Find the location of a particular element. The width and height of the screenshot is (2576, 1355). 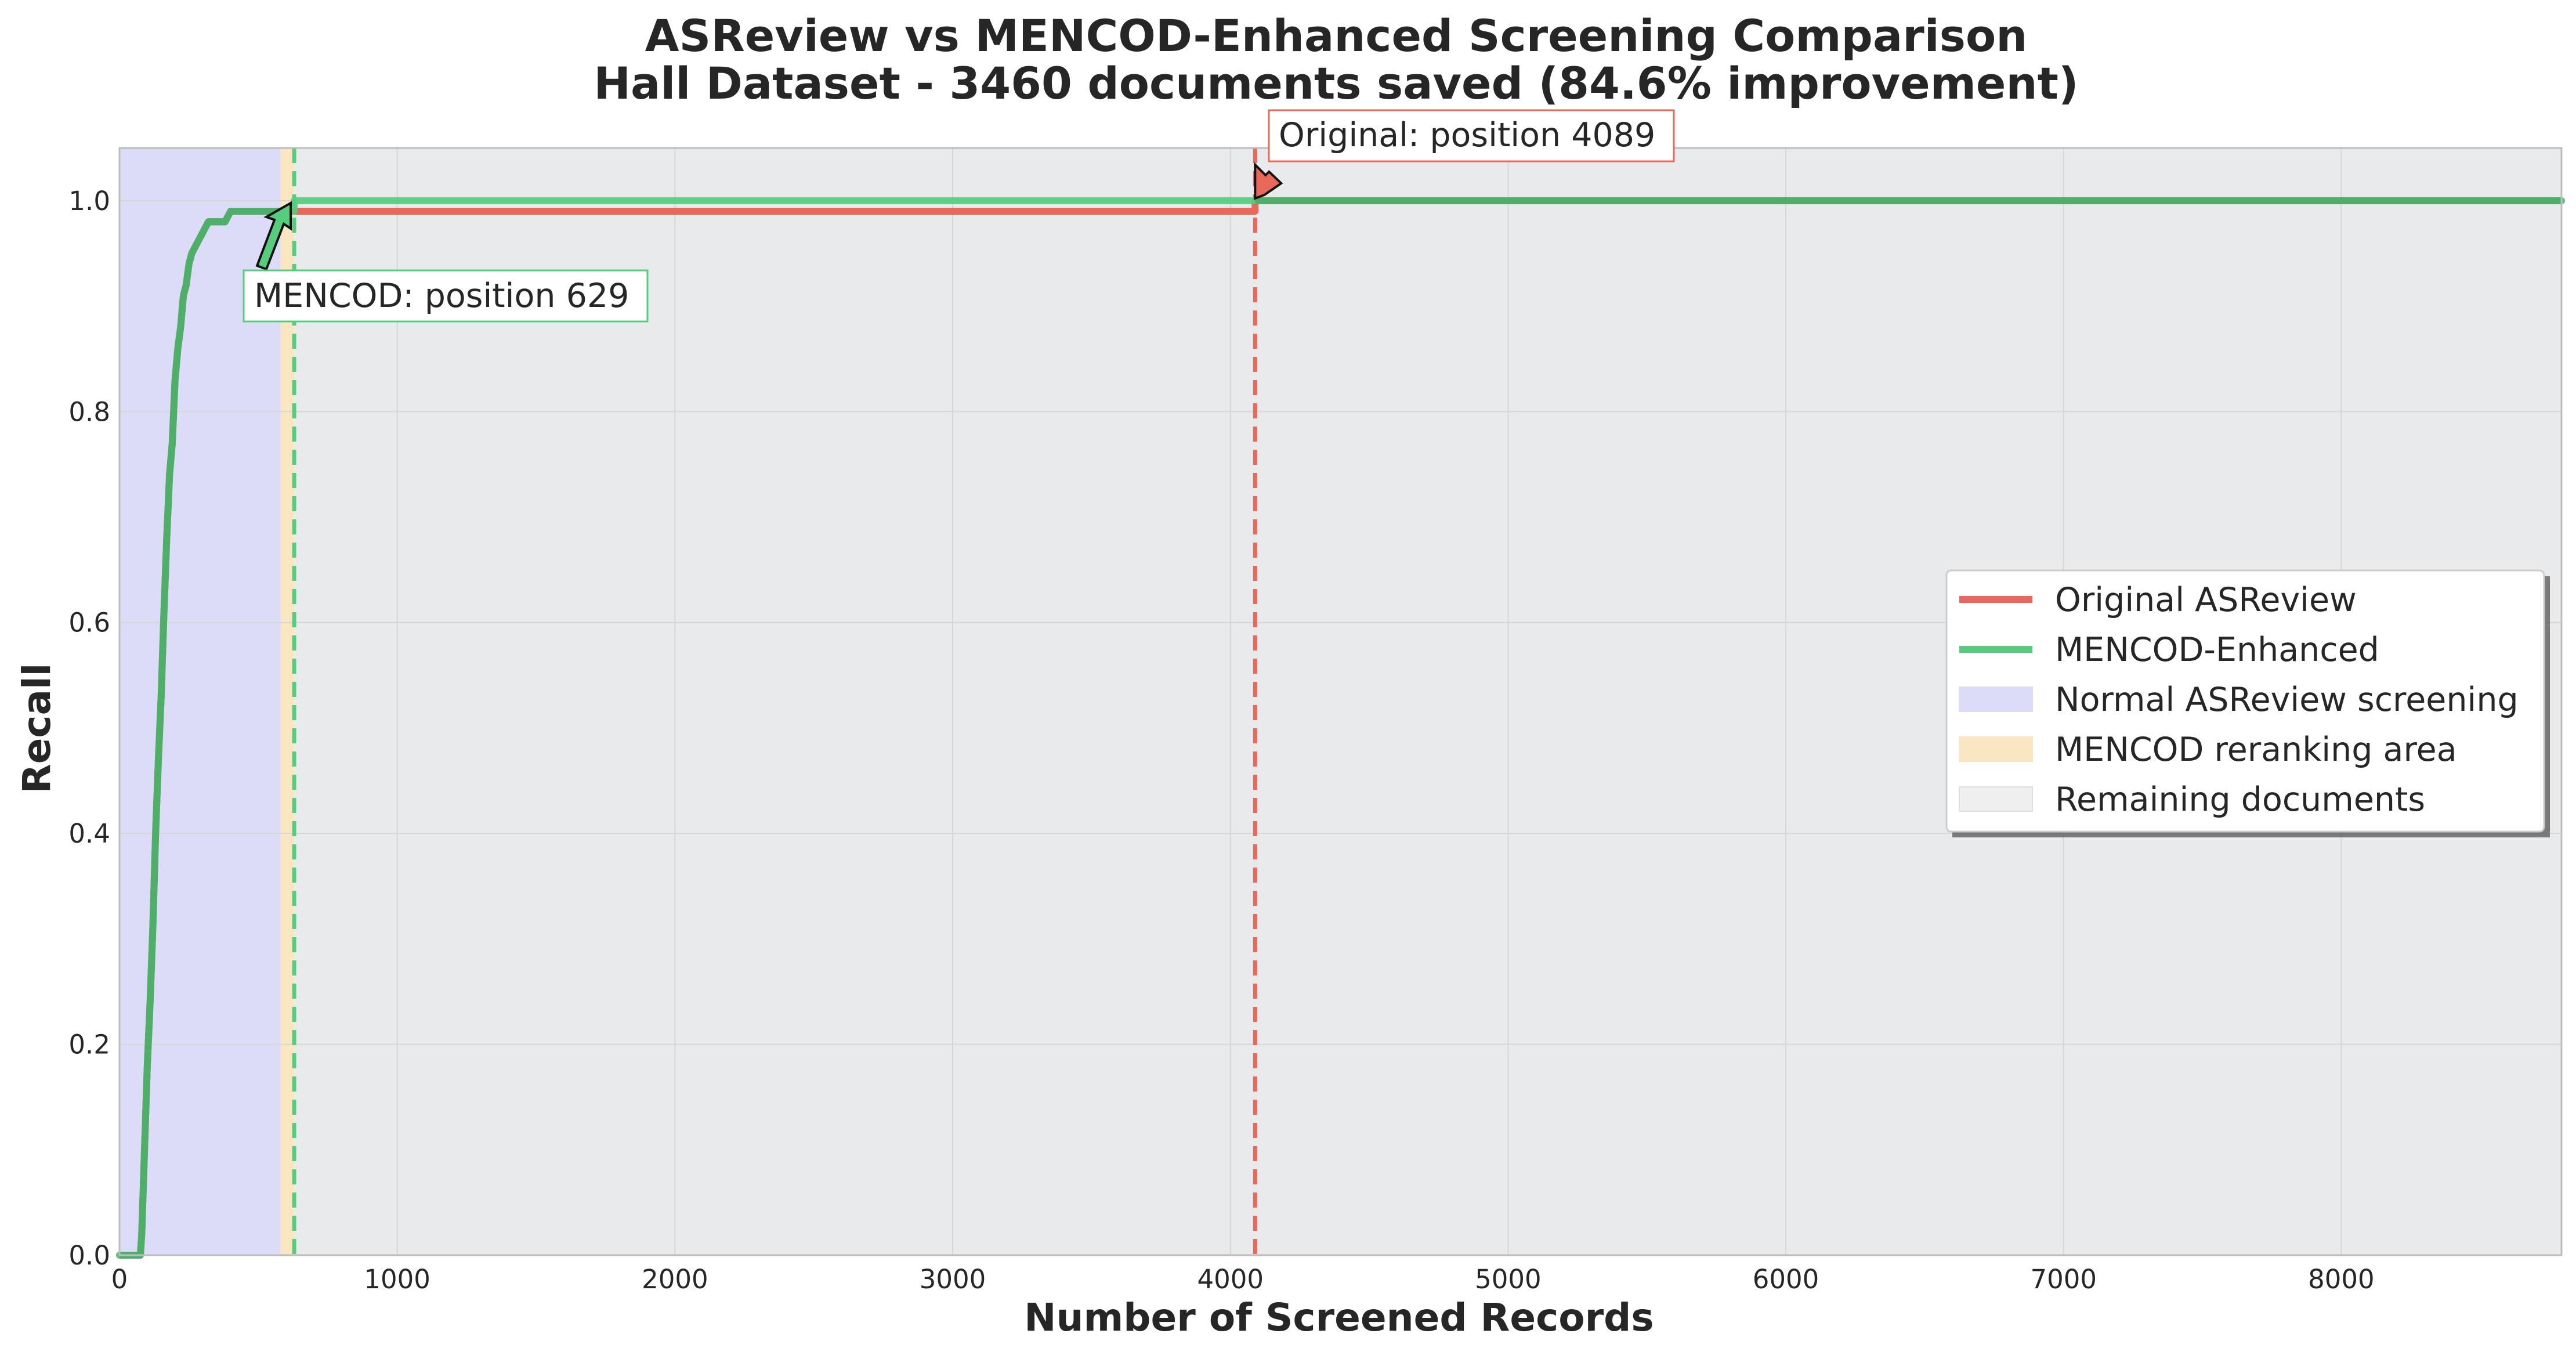

x-tick-label: 1000 is located at coordinates (397, 1280).